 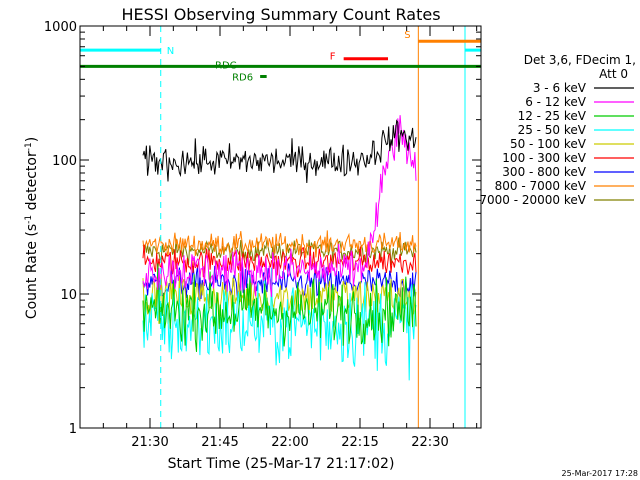 I want to click on flag-label-n: N, so click(x=170, y=51).